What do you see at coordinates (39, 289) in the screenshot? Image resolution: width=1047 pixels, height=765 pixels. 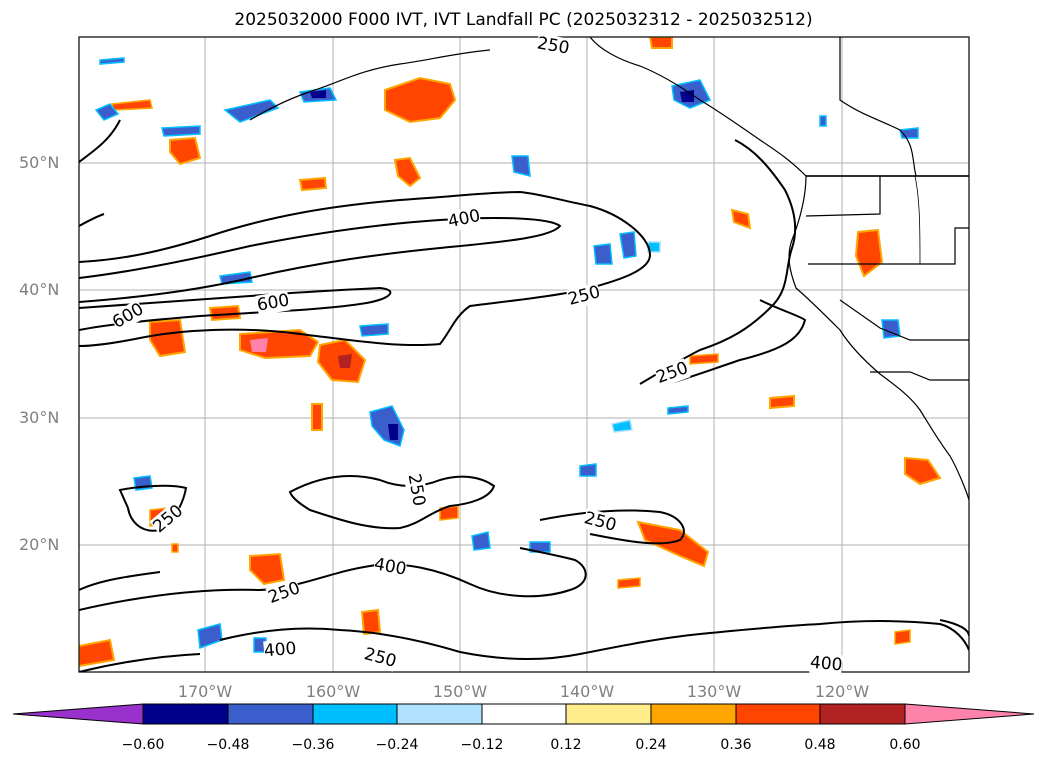 I see `lat-label-40n: 40°N` at bounding box center [39, 289].